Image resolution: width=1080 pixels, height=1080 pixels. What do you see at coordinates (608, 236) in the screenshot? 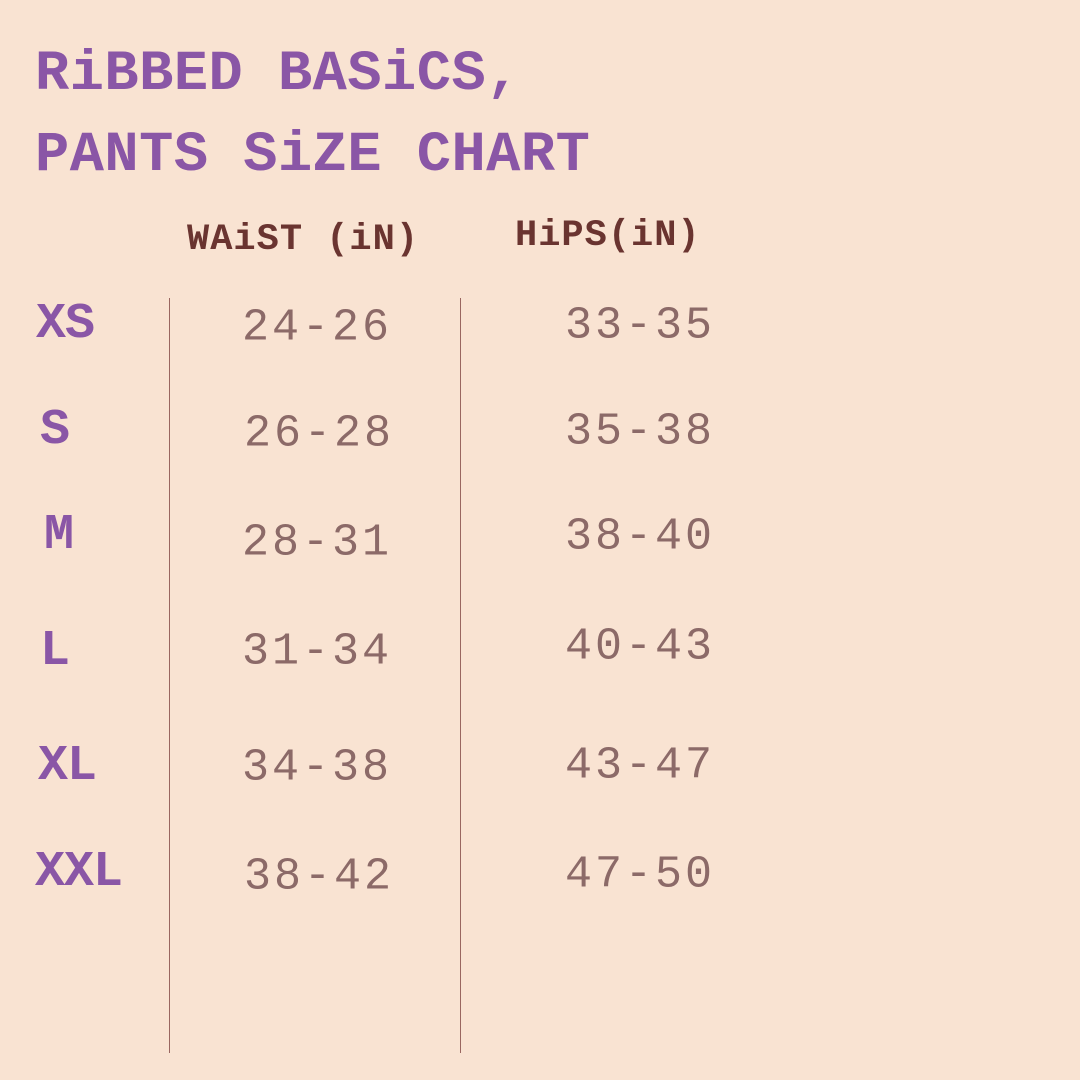
I see `header-hips: HiPS(iN)` at bounding box center [608, 236].